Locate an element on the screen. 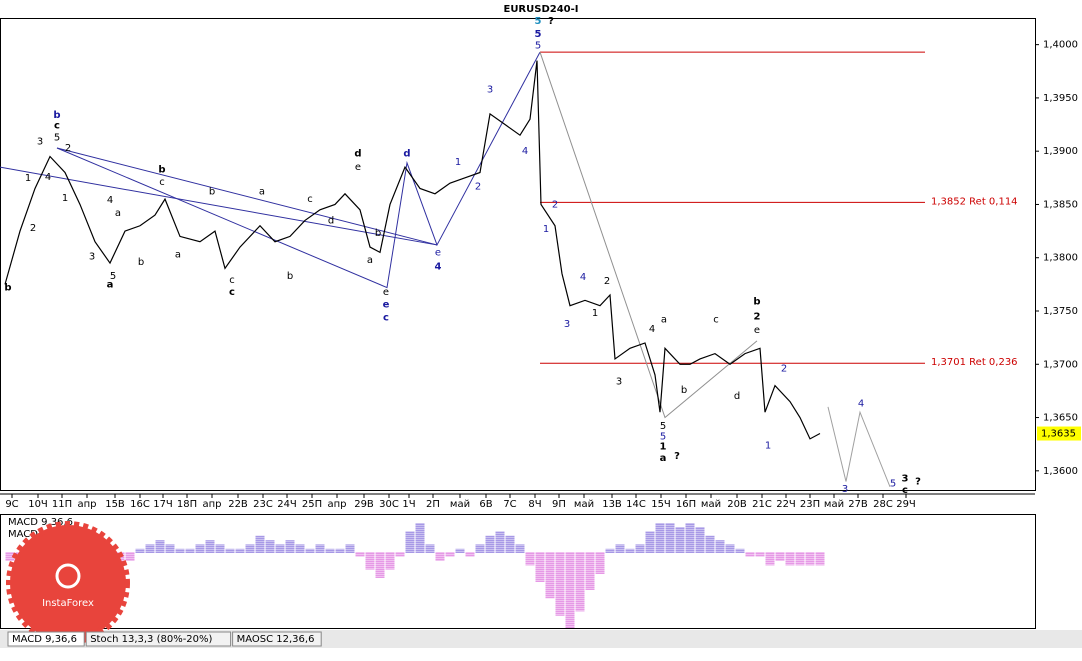 The image size is (1082, 661). x-tick-label: 6В is located at coordinates (485, 504).